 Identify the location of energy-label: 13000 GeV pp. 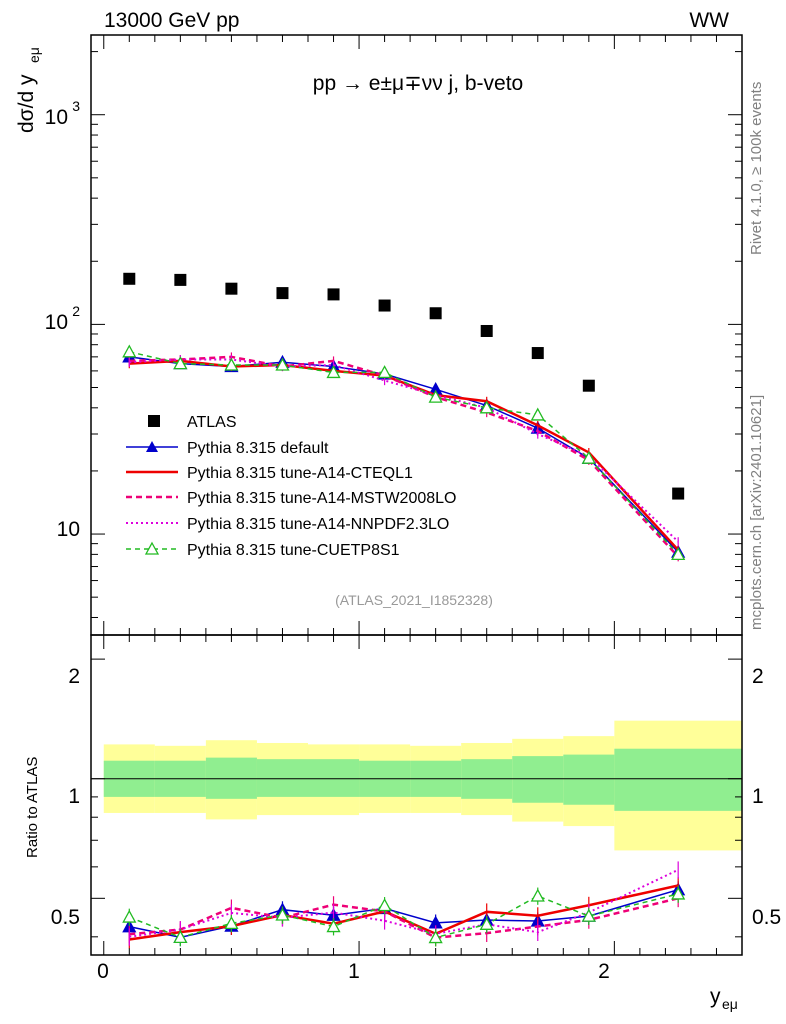
(171, 20).